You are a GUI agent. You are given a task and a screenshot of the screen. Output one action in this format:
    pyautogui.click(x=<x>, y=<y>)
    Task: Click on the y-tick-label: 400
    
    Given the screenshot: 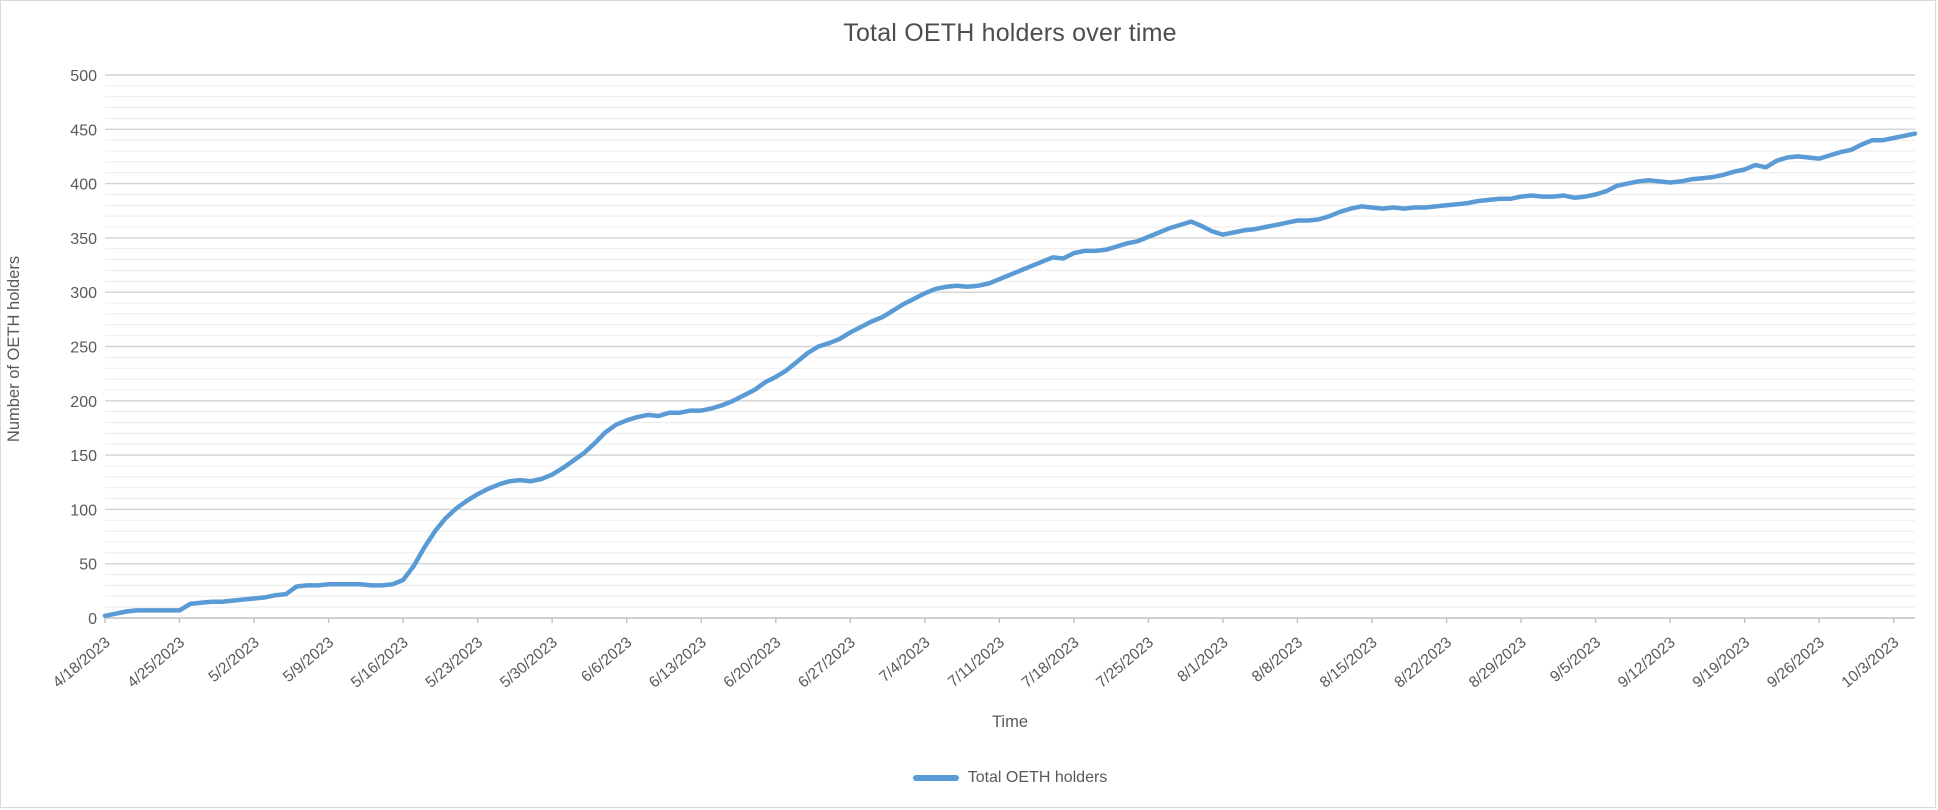 What is the action you would take?
    pyautogui.click(x=83, y=185)
    